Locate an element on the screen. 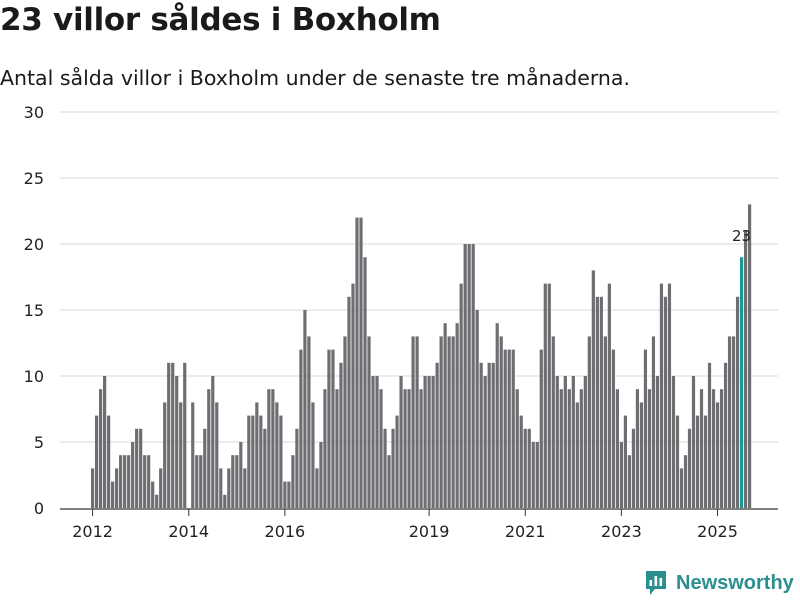 This screenshot has width=800, height=600. chart-title: 23 villor såldes i Boxholm is located at coordinates (220, 20).